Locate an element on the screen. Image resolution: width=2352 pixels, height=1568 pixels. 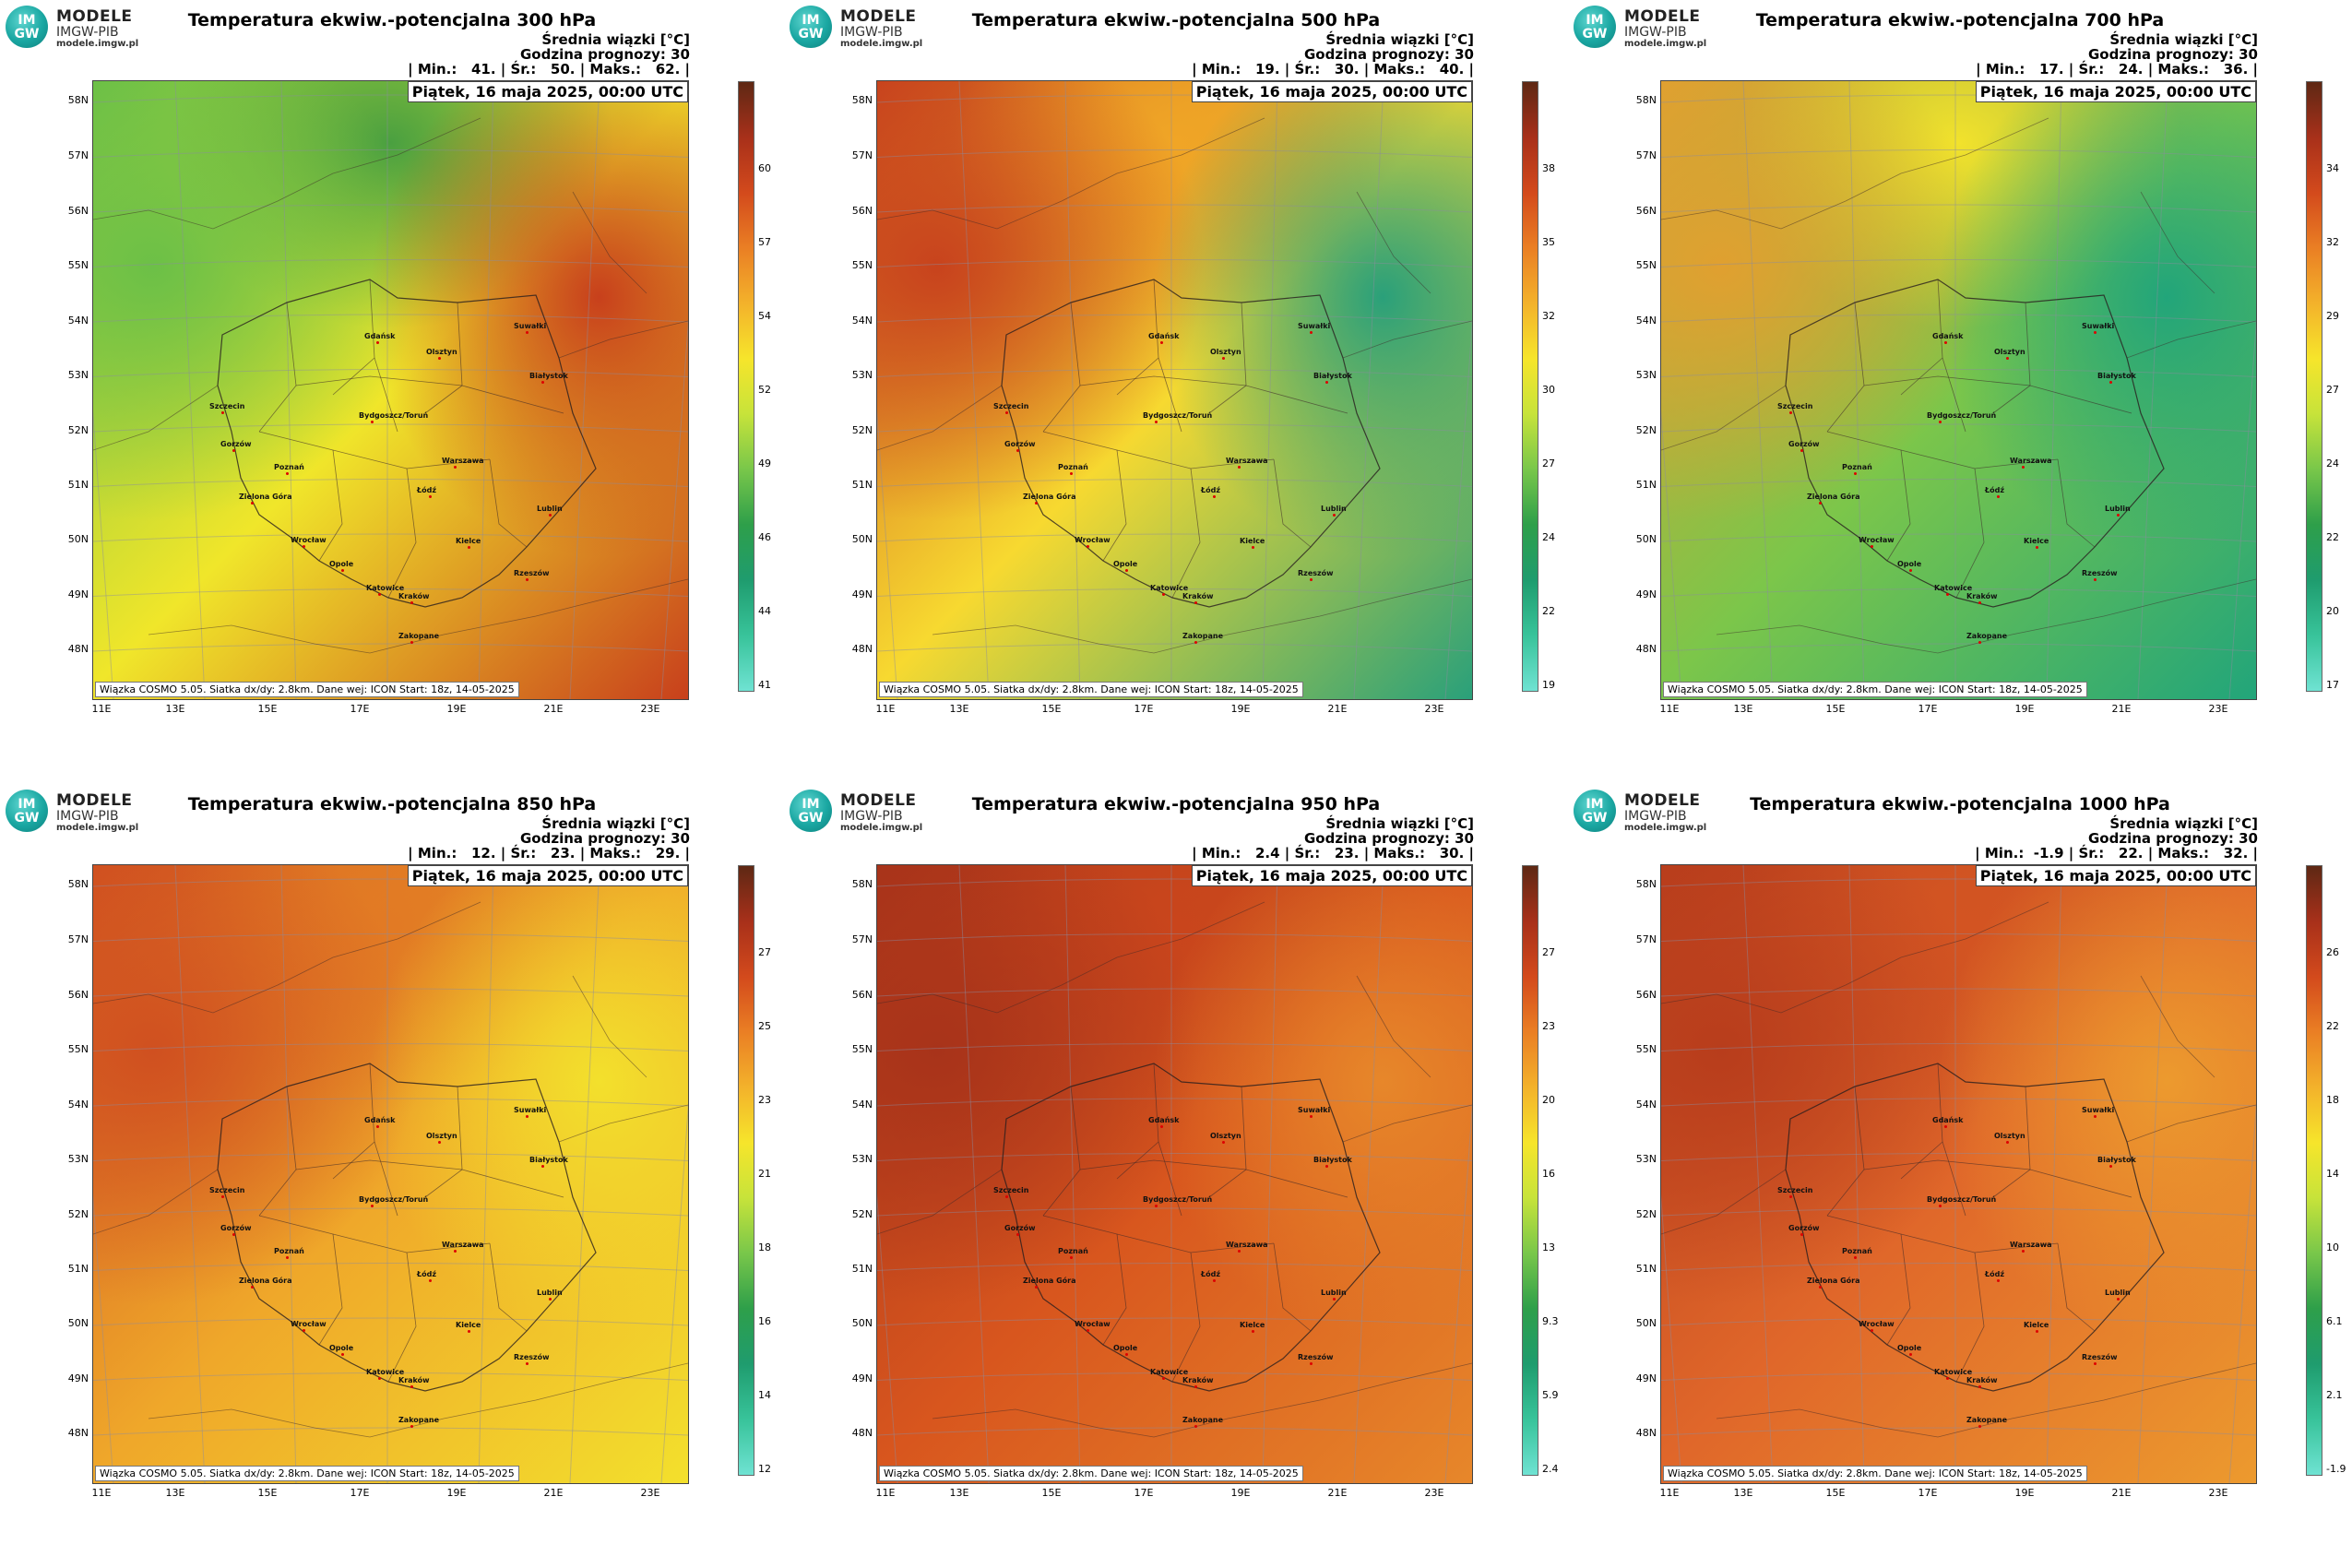
city-label: Suwałki is located at coordinates (530, 1110).